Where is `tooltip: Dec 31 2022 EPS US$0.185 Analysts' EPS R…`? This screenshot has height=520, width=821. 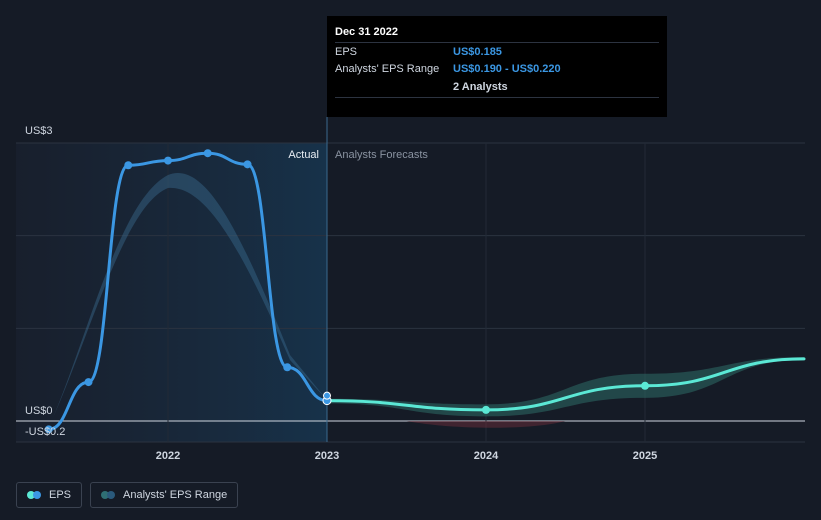 tooltip: Dec 31 2022 EPS US$0.185 Analysts' EPS R… is located at coordinates (497, 66).